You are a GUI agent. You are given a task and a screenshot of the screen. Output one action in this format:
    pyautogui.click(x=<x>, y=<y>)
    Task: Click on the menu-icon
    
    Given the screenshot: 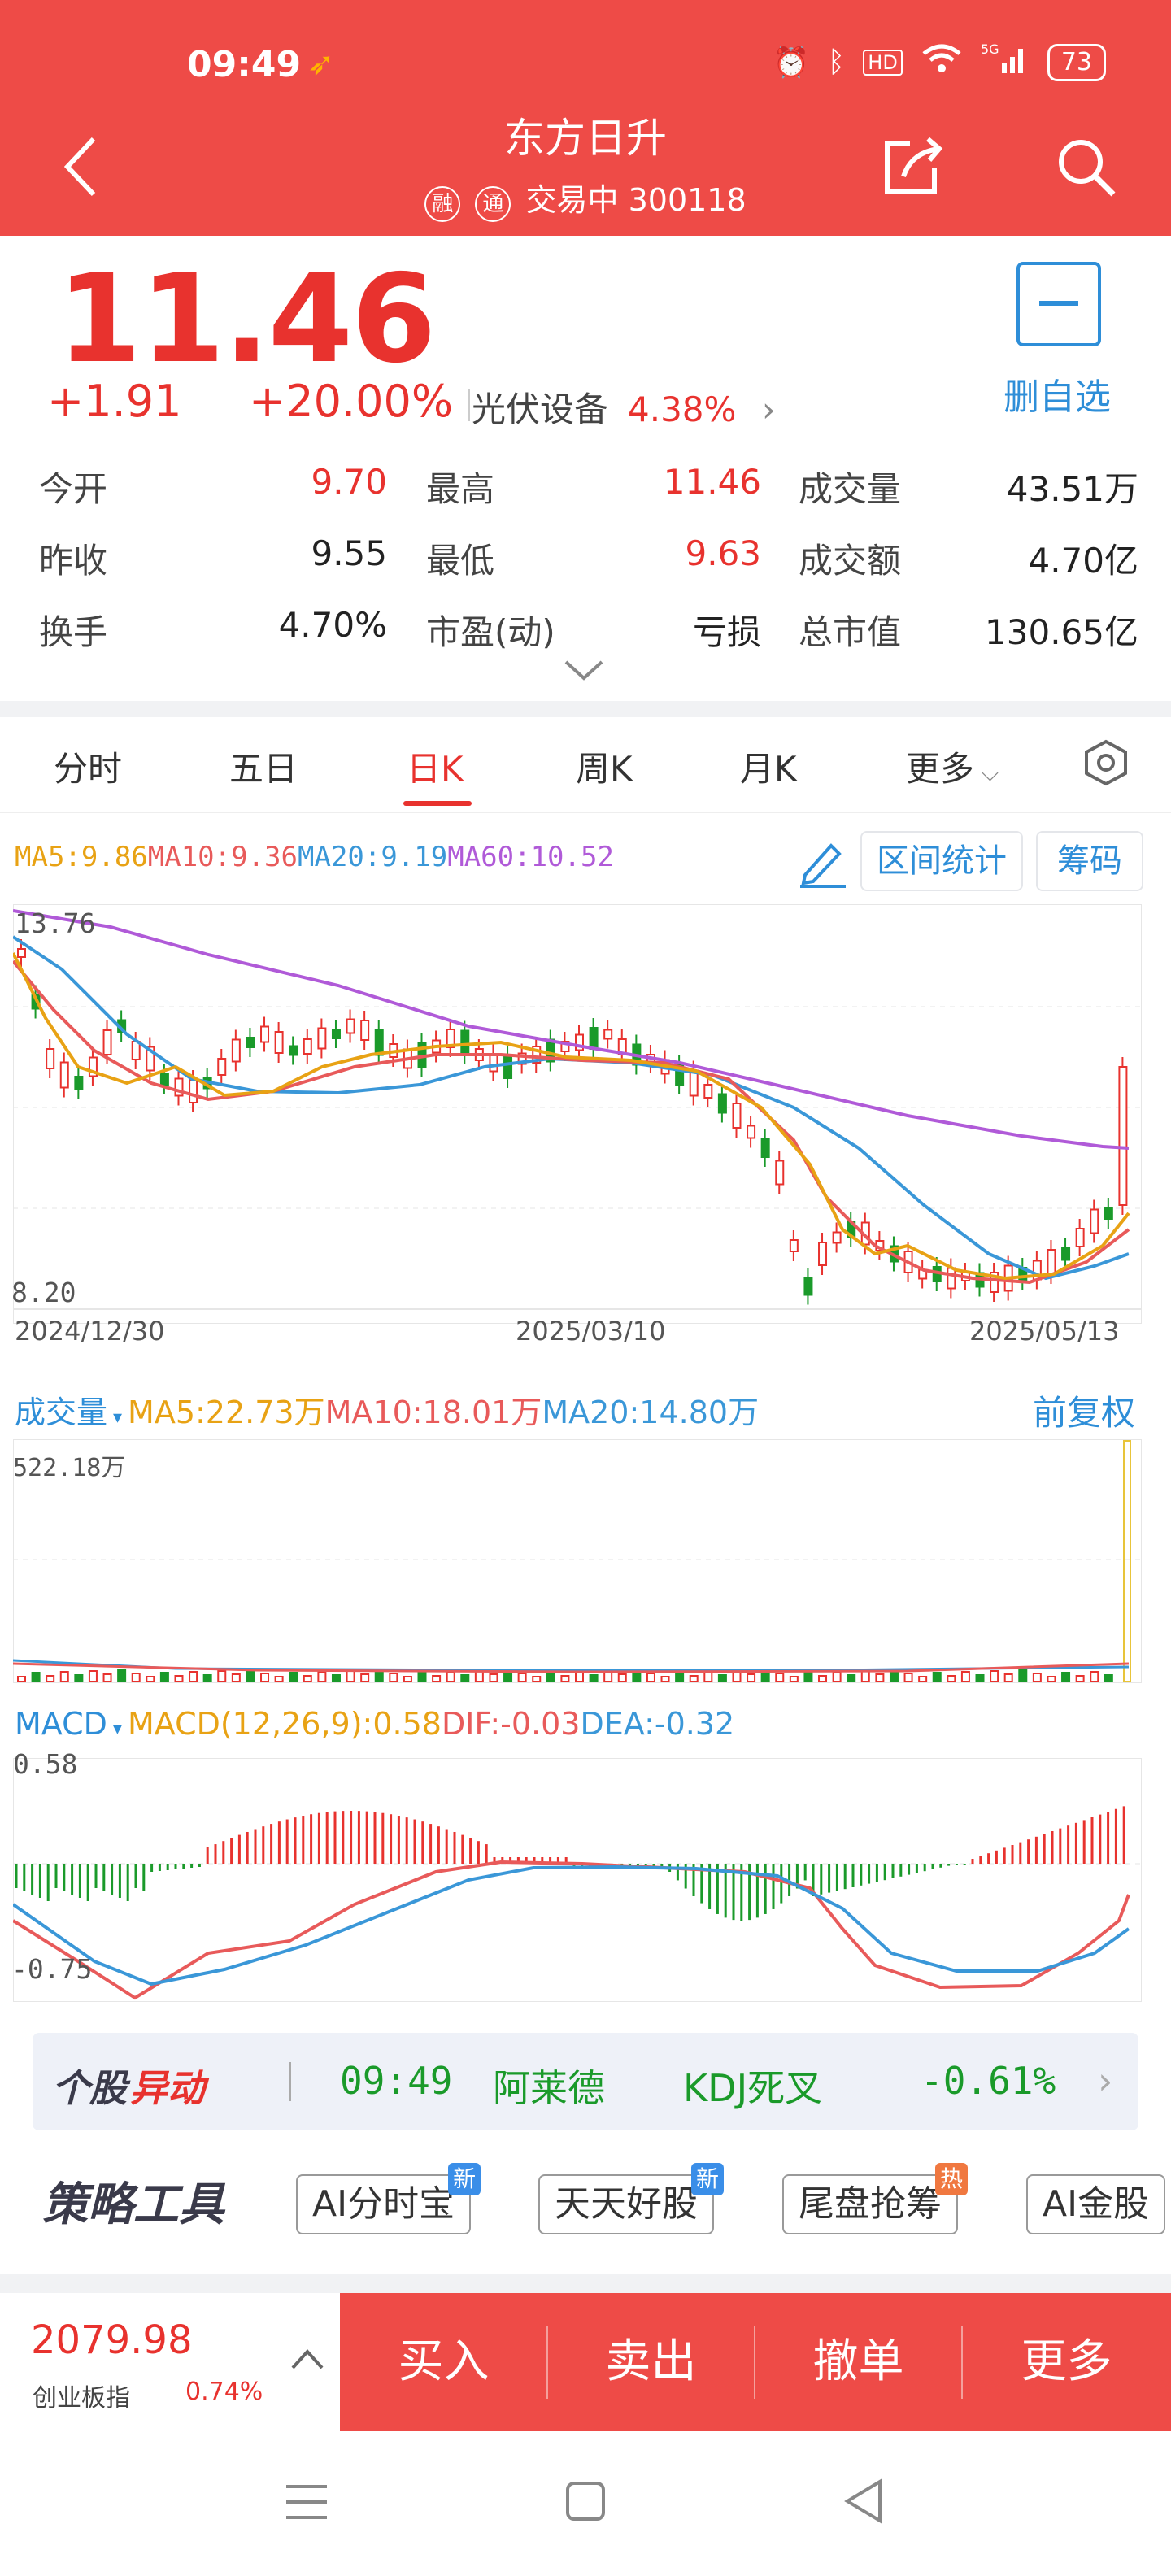 What is the action you would take?
    pyautogui.click(x=307, y=2502)
    